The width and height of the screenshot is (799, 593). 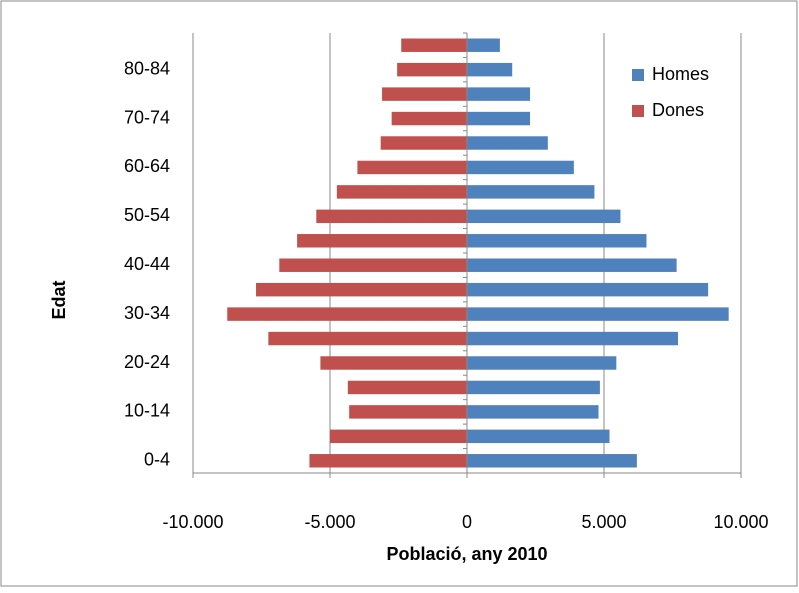 What do you see at coordinates (157, 460) in the screenshot?
I see `y-tick-label: 0-4` at bounding box center [157, 460].